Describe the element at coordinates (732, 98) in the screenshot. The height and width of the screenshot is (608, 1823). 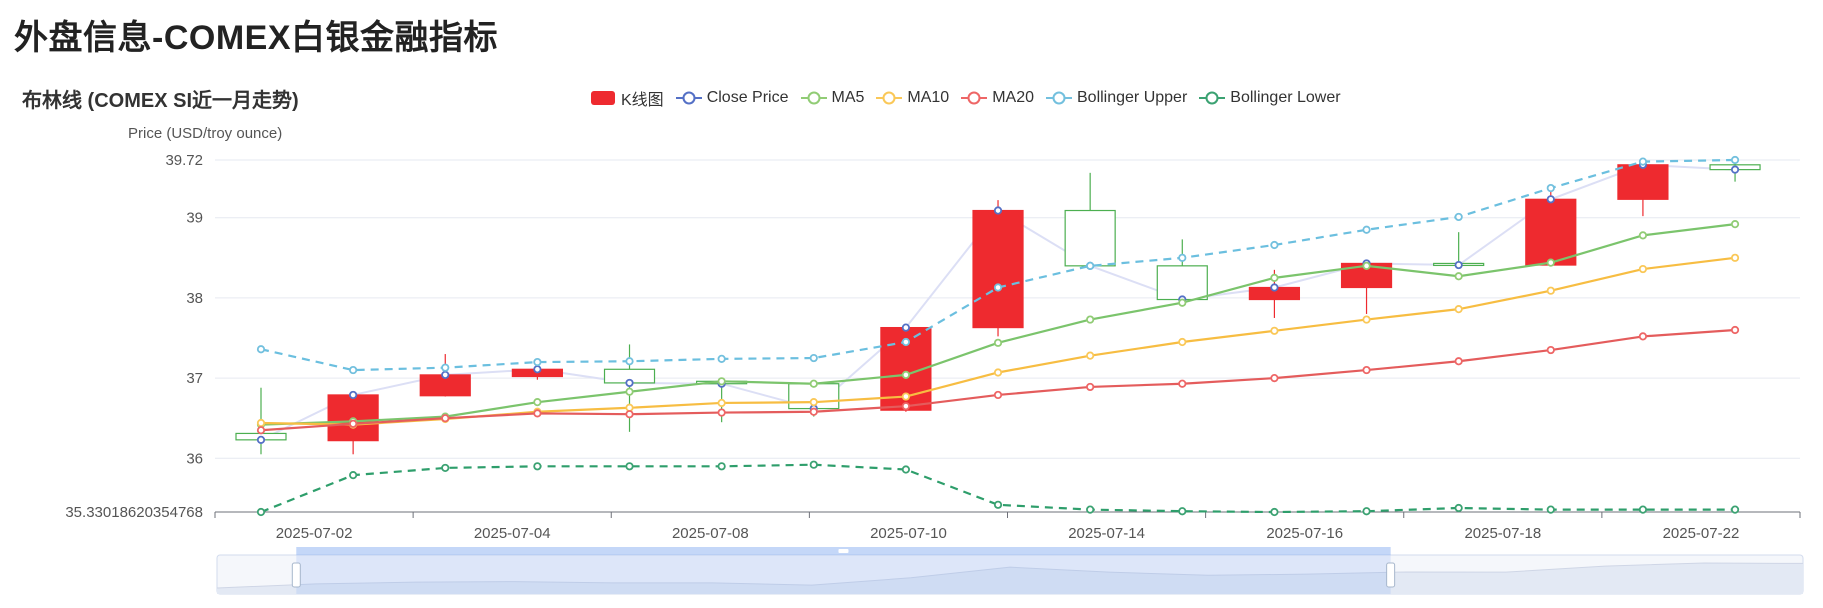
I see `legend-item-close-price: Close Price` at that location.